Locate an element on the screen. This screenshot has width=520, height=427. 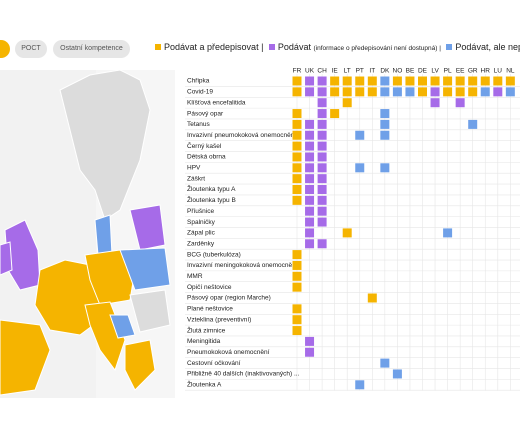
row-label: Pásový opar is located at coordinates (205, 113).